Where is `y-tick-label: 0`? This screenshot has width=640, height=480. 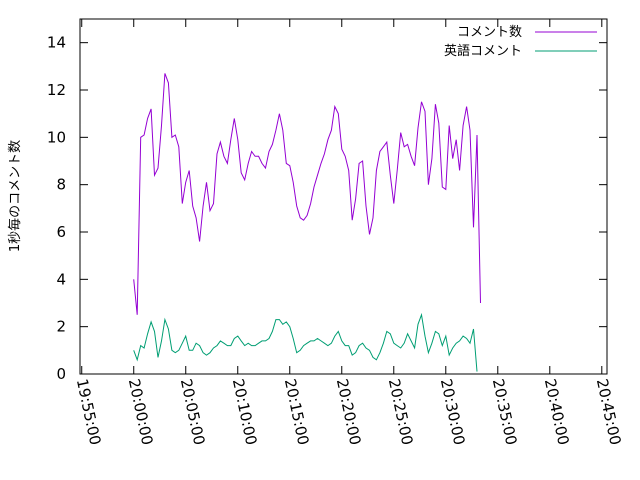
y-tick-label: 0 is located at coordinates (61, 374).